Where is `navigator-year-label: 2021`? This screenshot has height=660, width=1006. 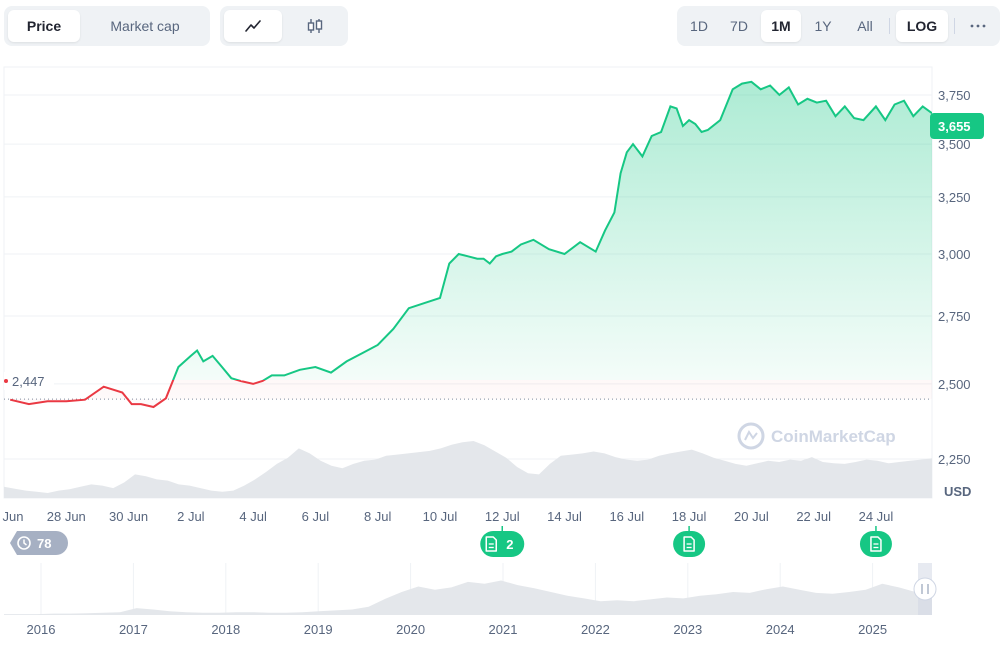 navigator-year-label: 2021 is located at coordinates (503, 629).